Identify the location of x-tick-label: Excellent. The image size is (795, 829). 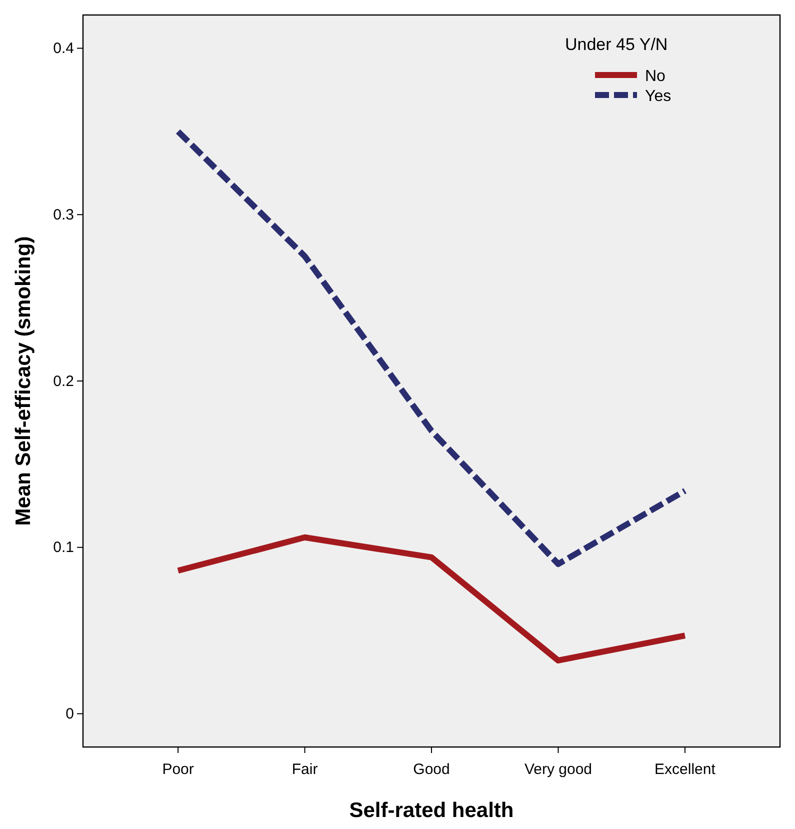
(685, 769).